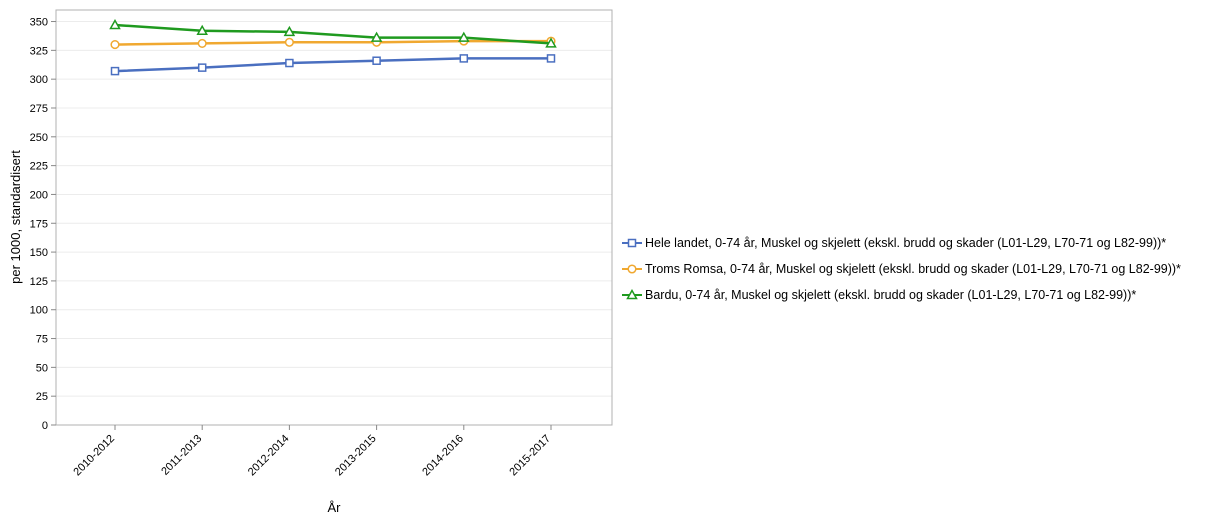  I want to click on y-tick-label: 200, so click(39, 195).